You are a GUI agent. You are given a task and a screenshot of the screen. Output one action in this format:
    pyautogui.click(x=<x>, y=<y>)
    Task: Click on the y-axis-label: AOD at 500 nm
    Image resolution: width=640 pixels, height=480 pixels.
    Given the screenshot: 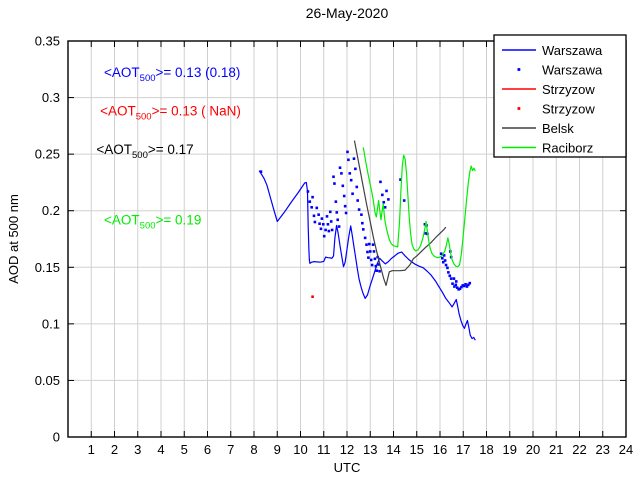 What is the action you would take?
    pyautogui.click(x=13, y=239)
    